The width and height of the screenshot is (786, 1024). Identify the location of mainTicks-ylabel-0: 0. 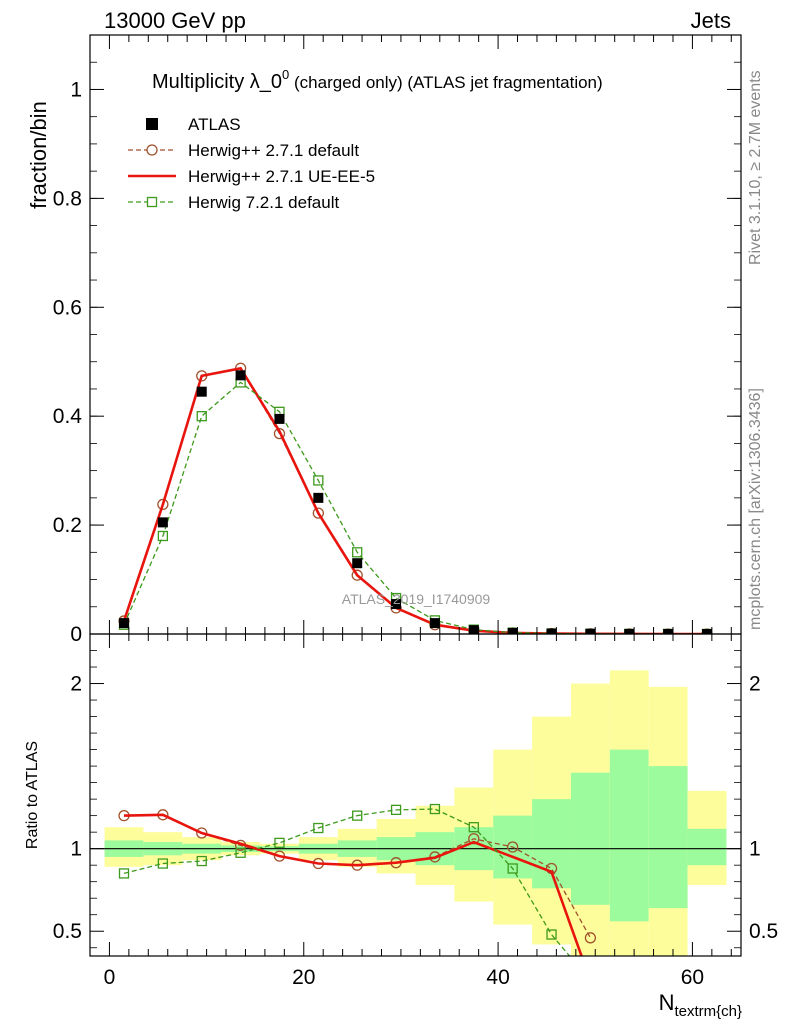
(76, 634).